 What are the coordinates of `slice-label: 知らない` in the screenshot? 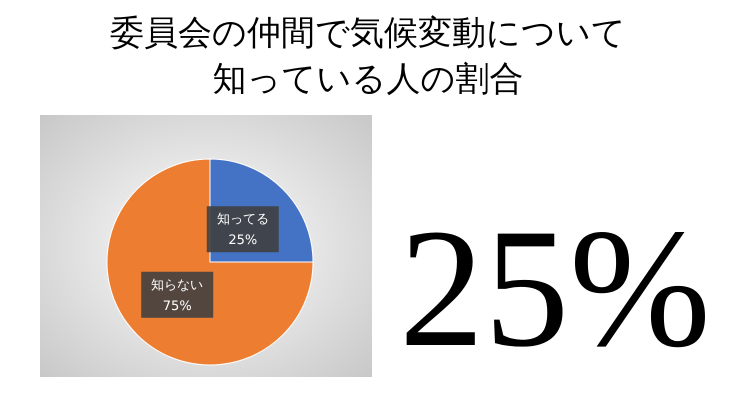 It's located at (177, 285).